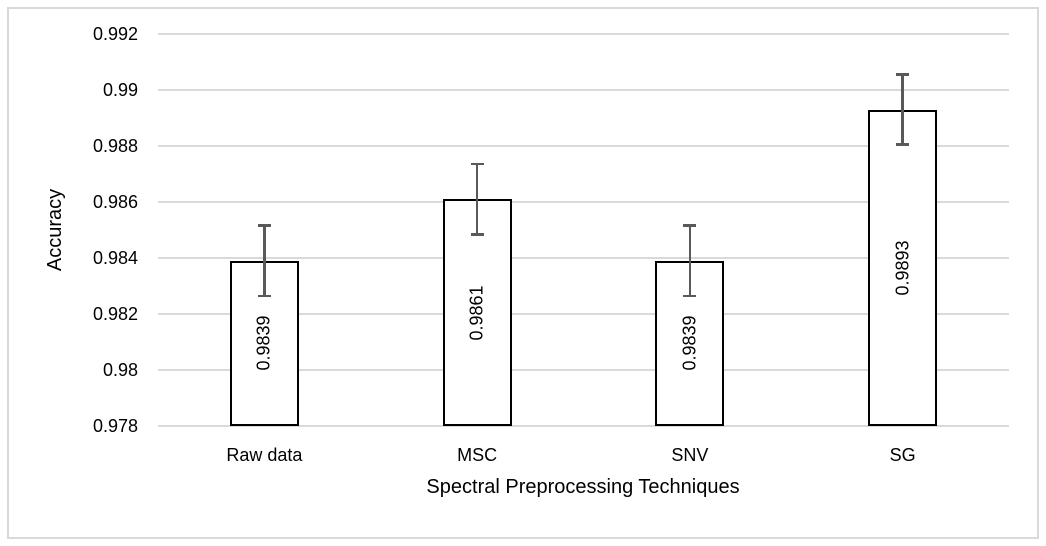 The height and width of the screenshot is (546, 1046). What do you see at coordinates (264, 455) in the screenshot?
I see `x-axis-category-label: Raw data` at bounding box center [264, 455].